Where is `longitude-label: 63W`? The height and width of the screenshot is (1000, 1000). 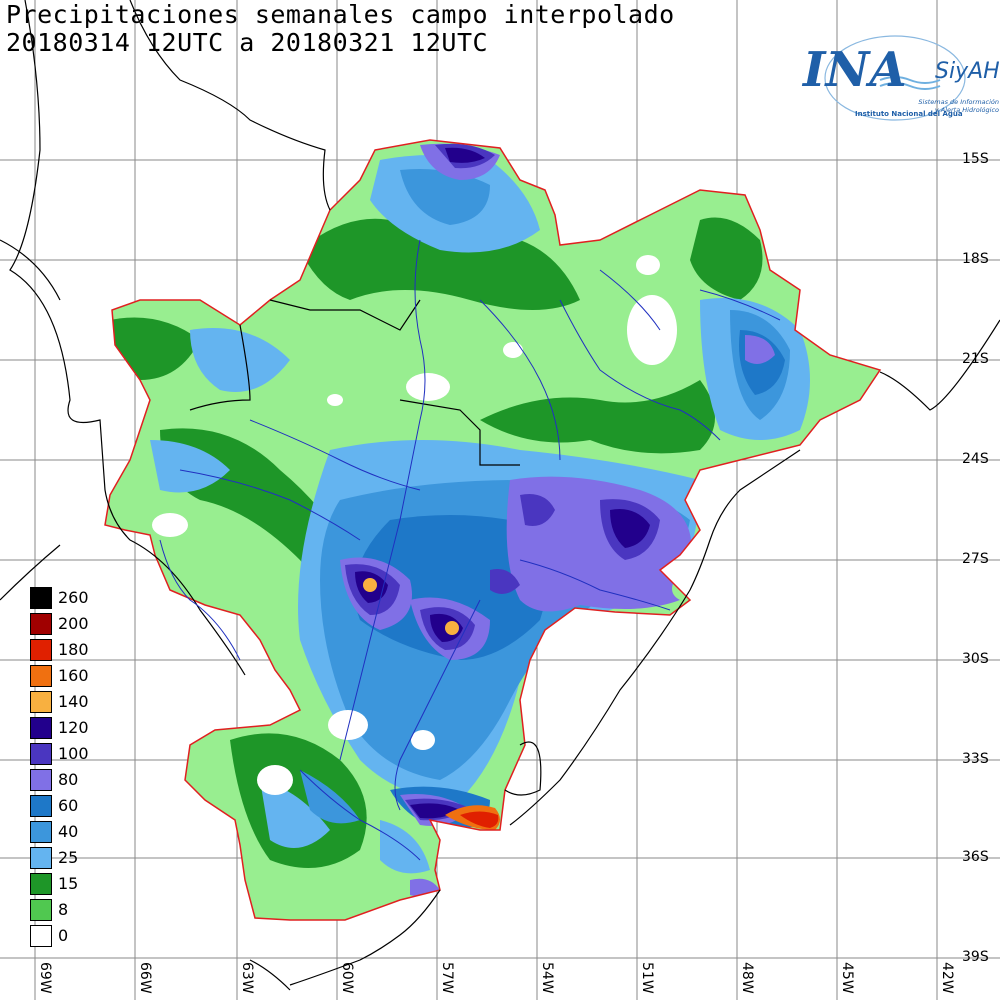 longitude-label: 63W is located at coordinates (247, 978).